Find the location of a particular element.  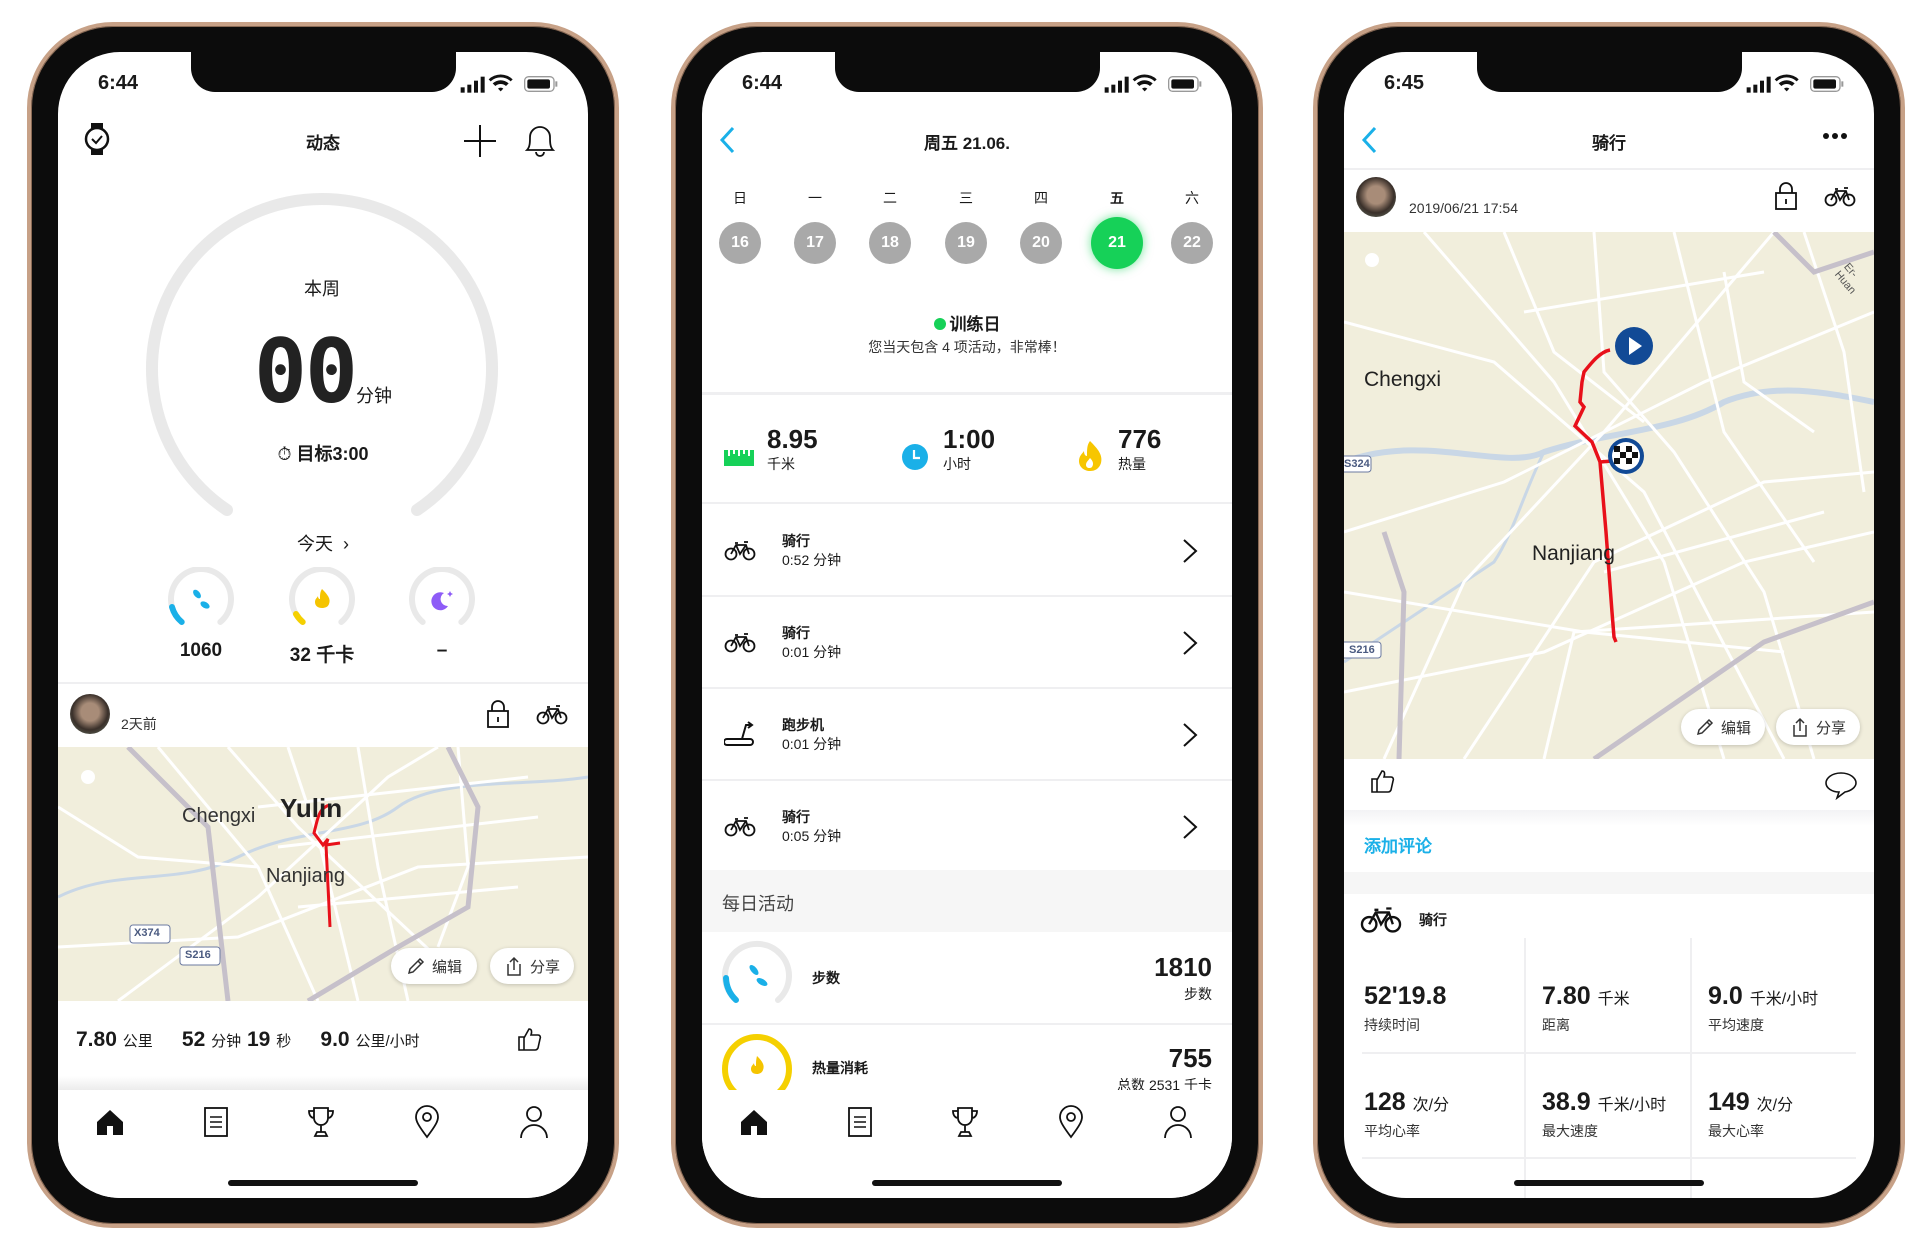

weekday-label: 五 is located at coordinates (1117, 198).